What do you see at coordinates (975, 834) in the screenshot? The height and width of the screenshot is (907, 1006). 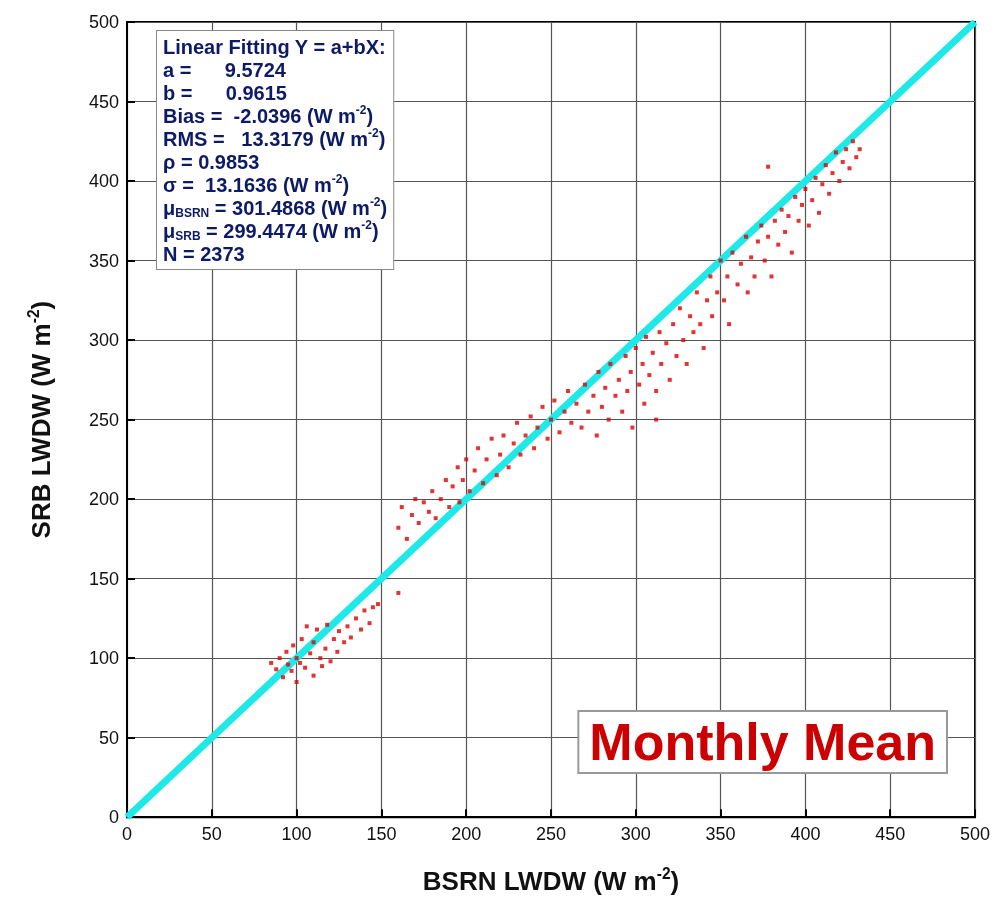 I see `x-tick-label: 500` at bounding box center [975, 834].